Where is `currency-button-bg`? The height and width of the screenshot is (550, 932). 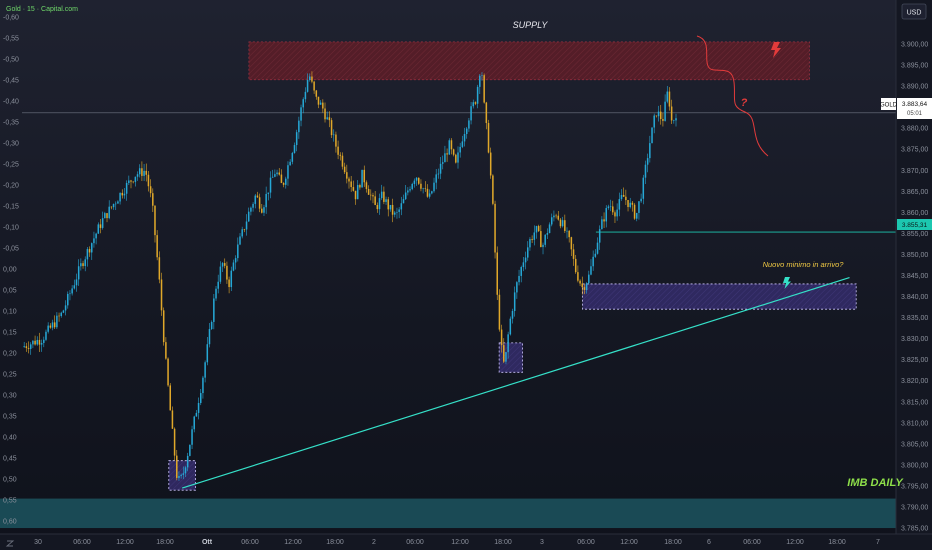
currency-button-bg is located at coordinates (914, 11).